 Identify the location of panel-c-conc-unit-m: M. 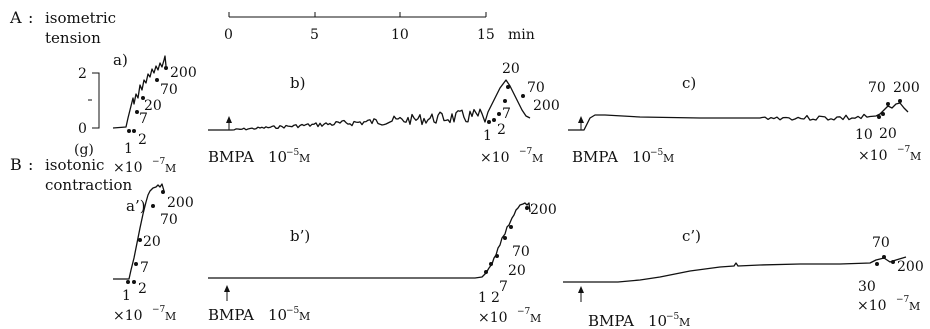
(915, 156).